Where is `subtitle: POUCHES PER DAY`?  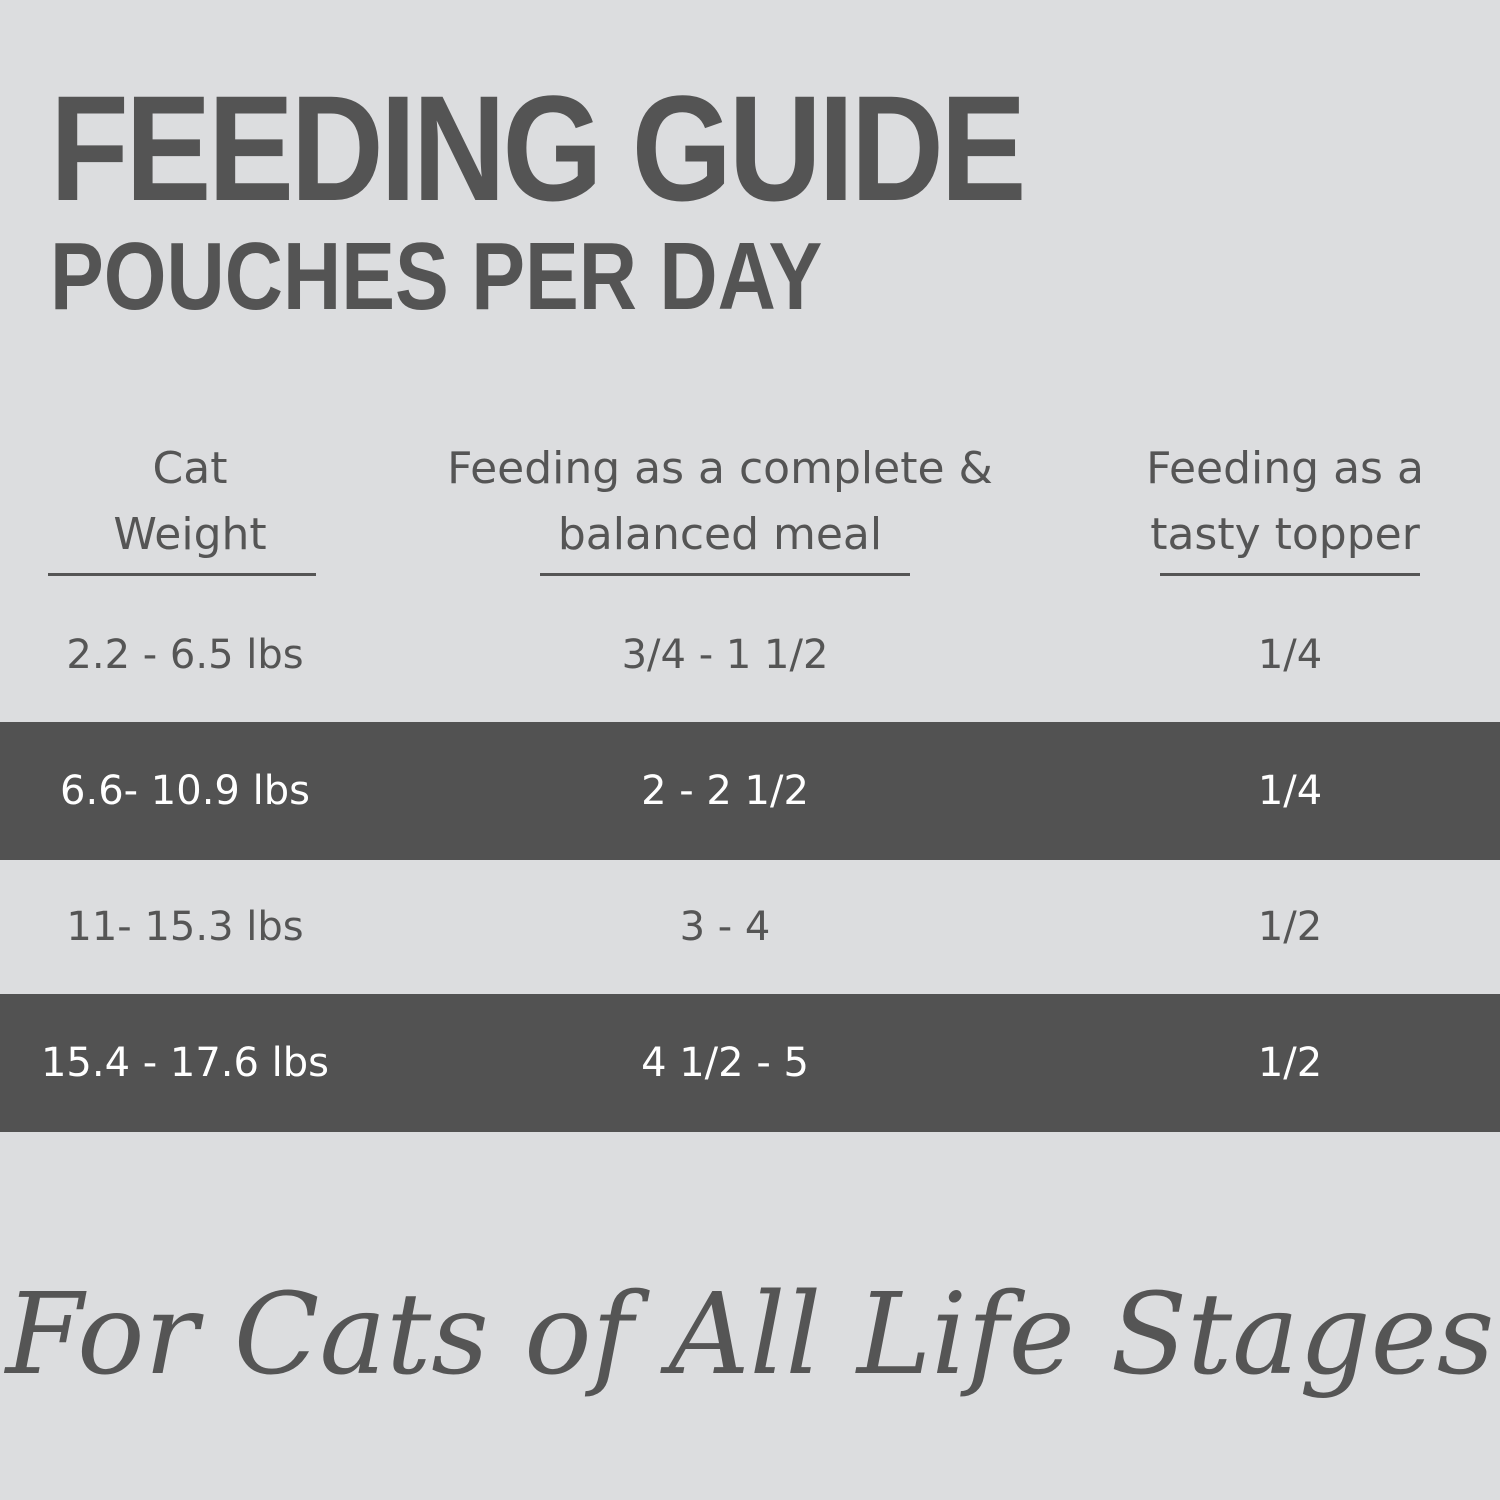
subtitle: POUCHES PER DAY is located at coordinates (436, 276).